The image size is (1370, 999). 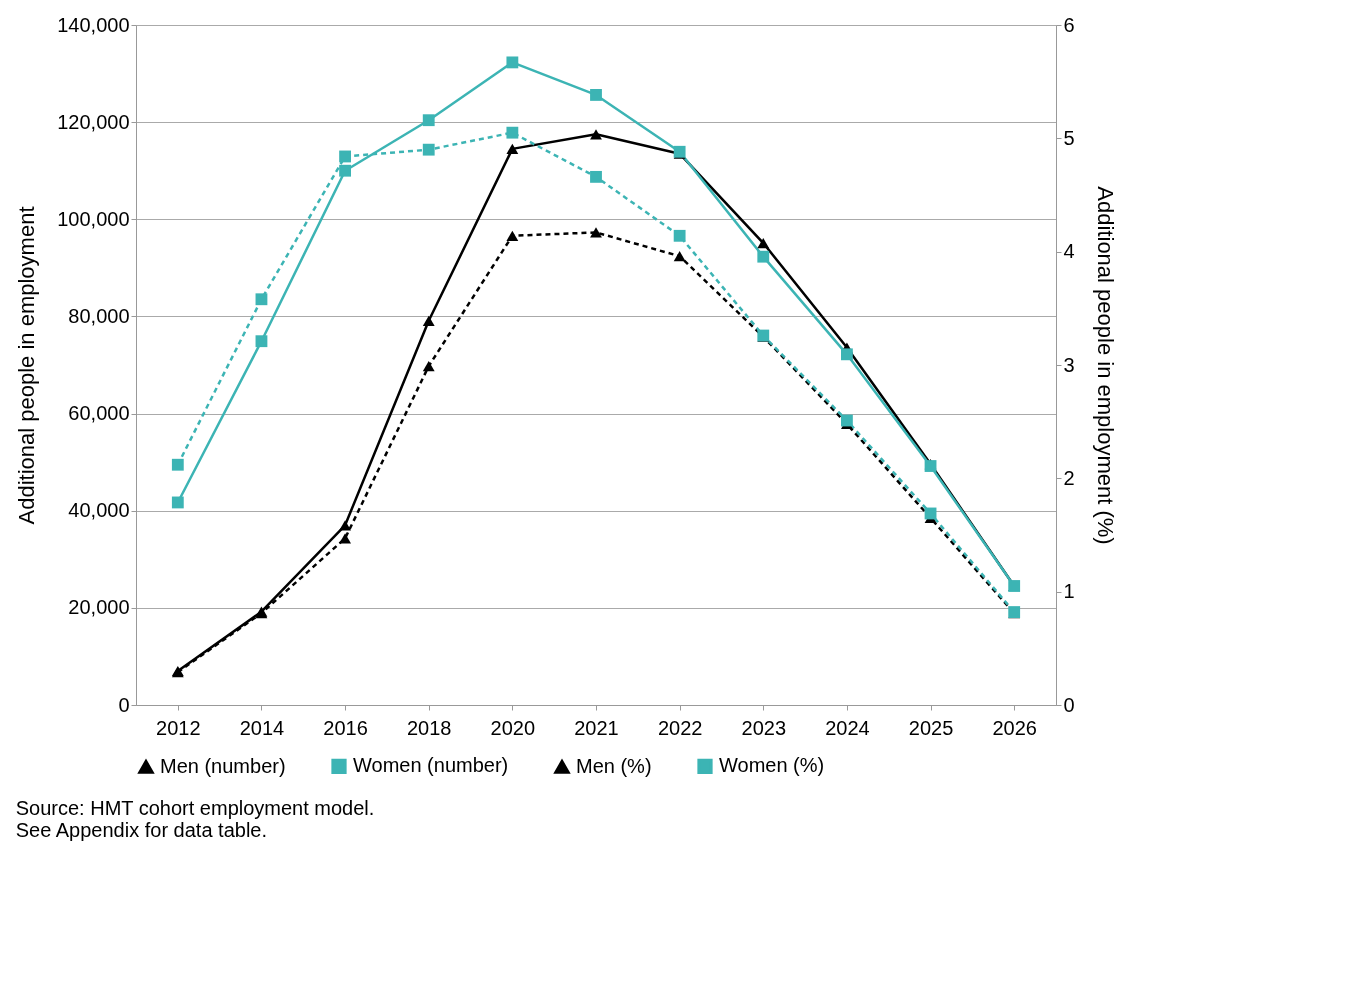 What do you see at coordinates (1069, 477) in the screenshot?
I see `y2-tick-label: 2` at bounding box center [1069, 477].